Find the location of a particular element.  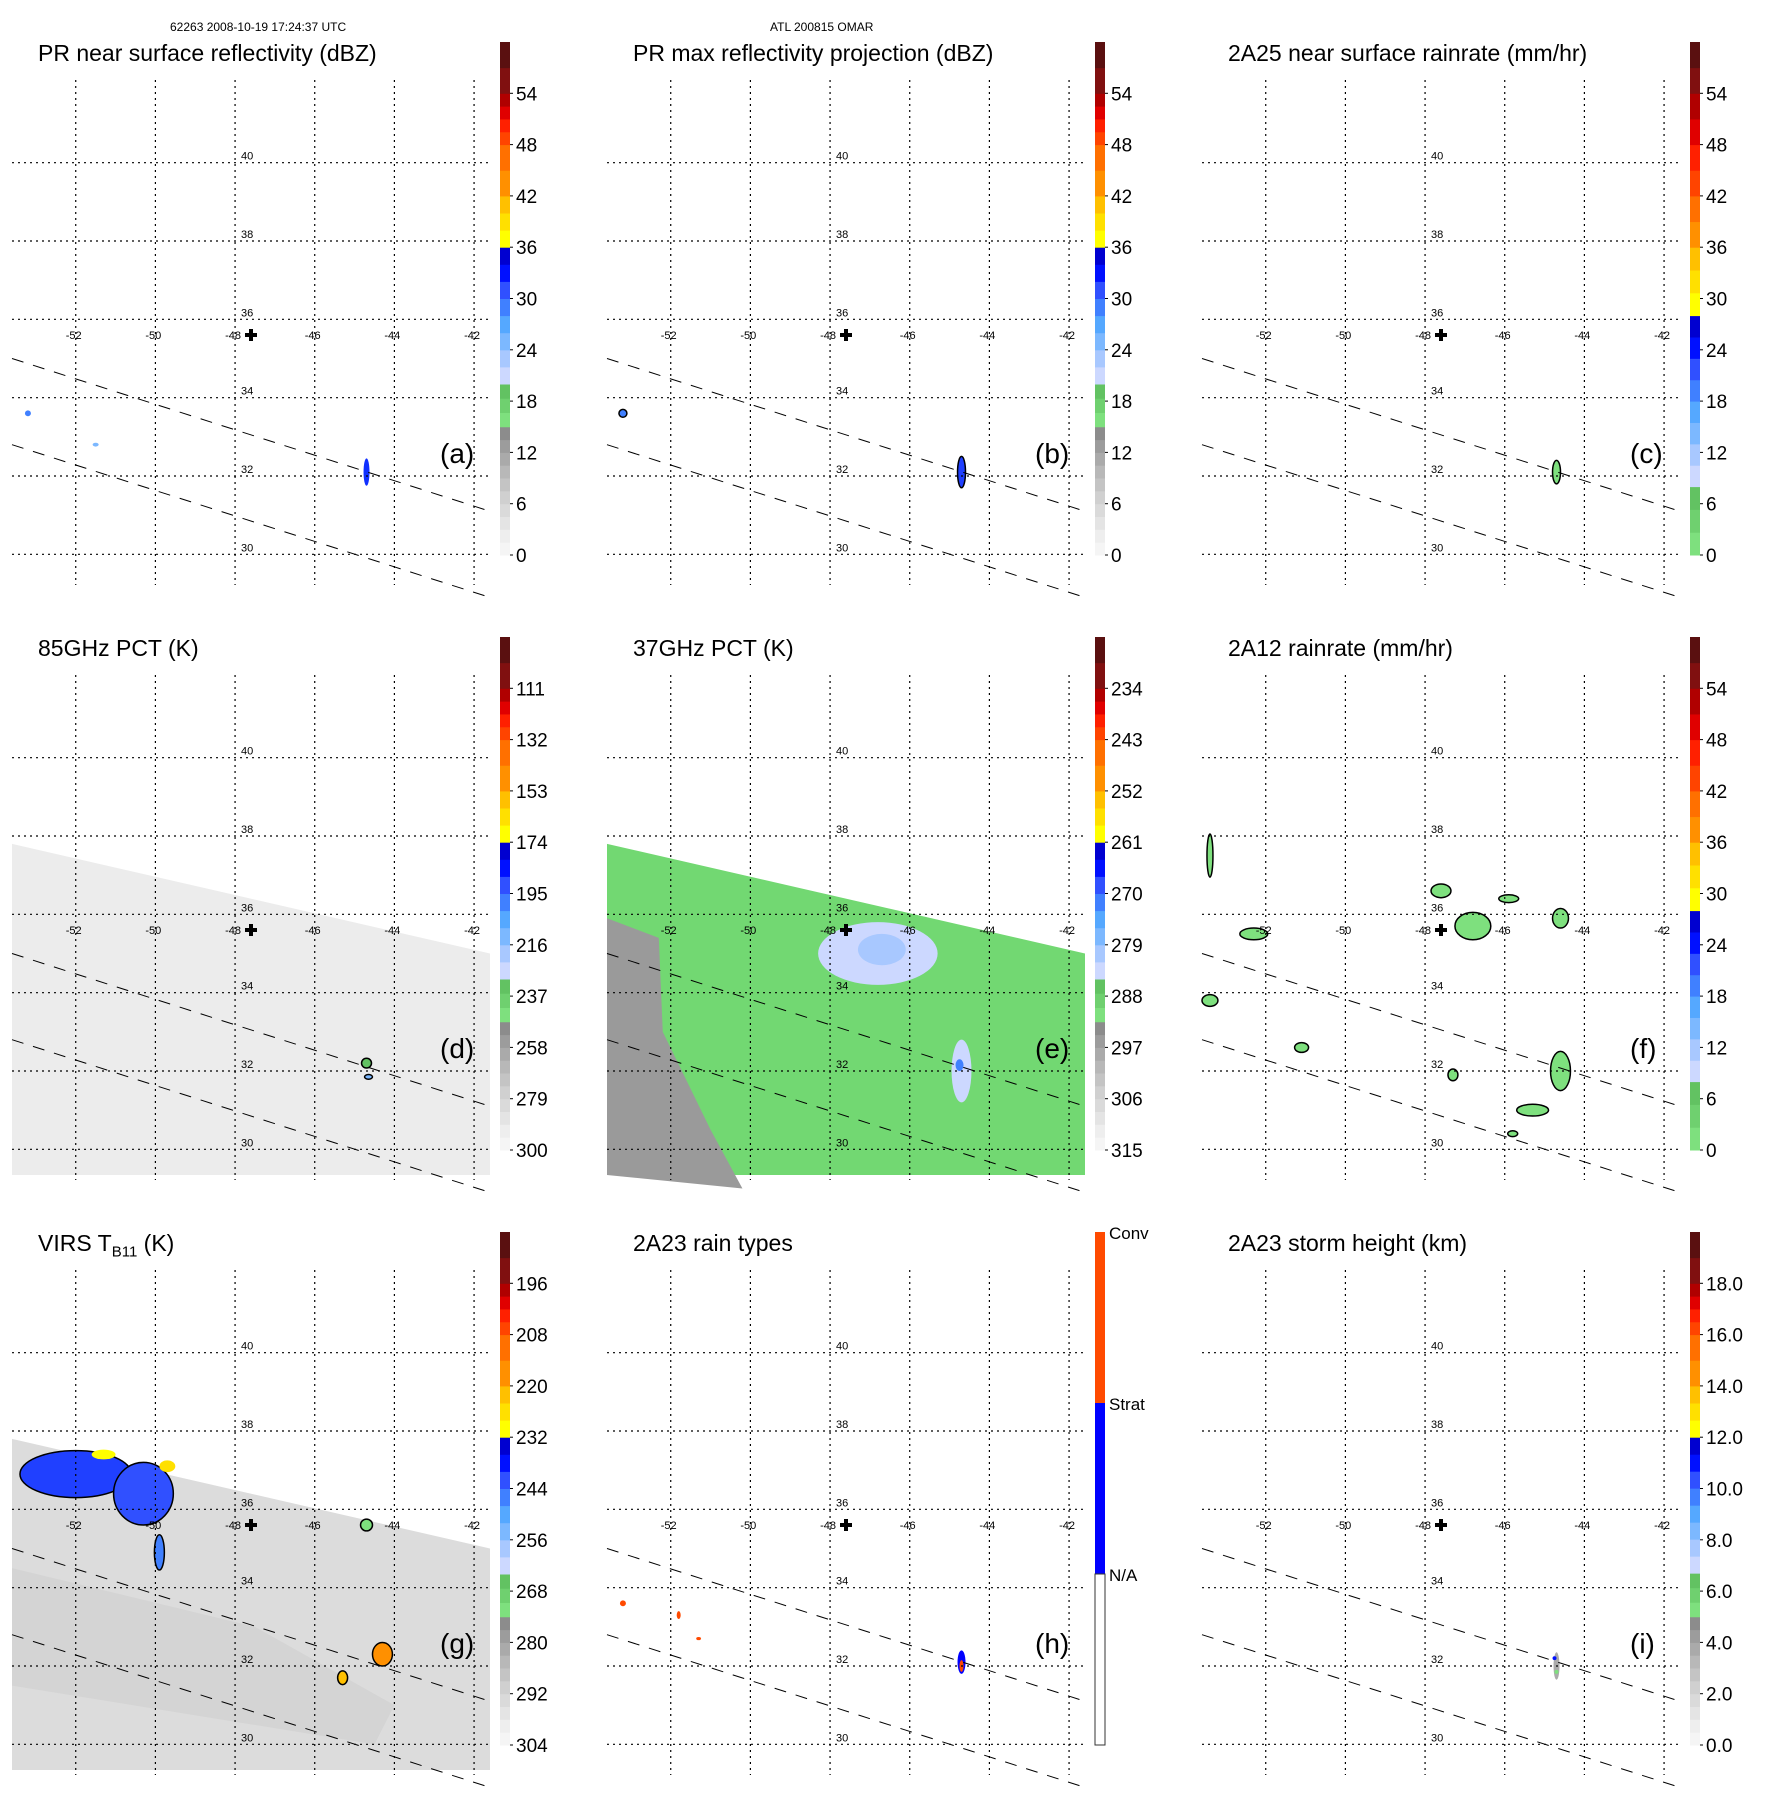

colorbar-label: 279 is located at coordinates (532, 1100).